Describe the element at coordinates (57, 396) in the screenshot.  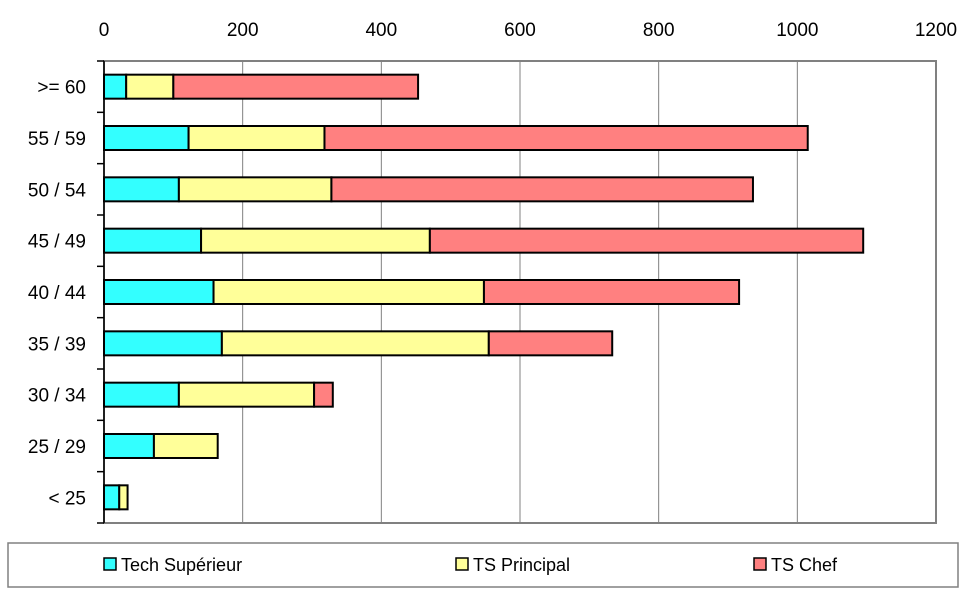
I see `y-category-label: 30 / 34` at that location.